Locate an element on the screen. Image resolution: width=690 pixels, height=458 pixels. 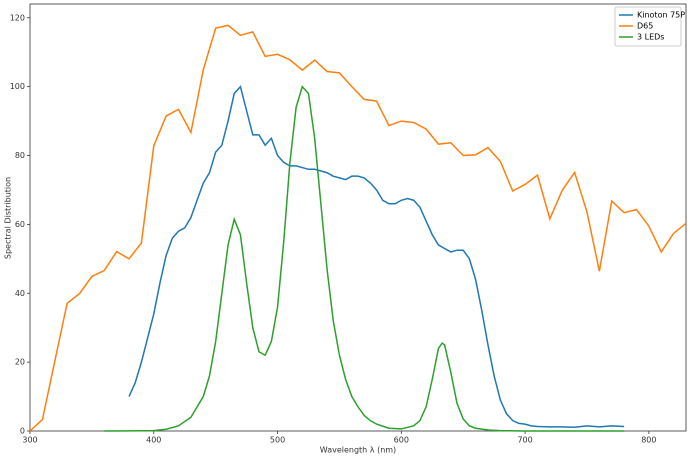
legend-label: Kinoton 75P is located at coordinates (661, 15).